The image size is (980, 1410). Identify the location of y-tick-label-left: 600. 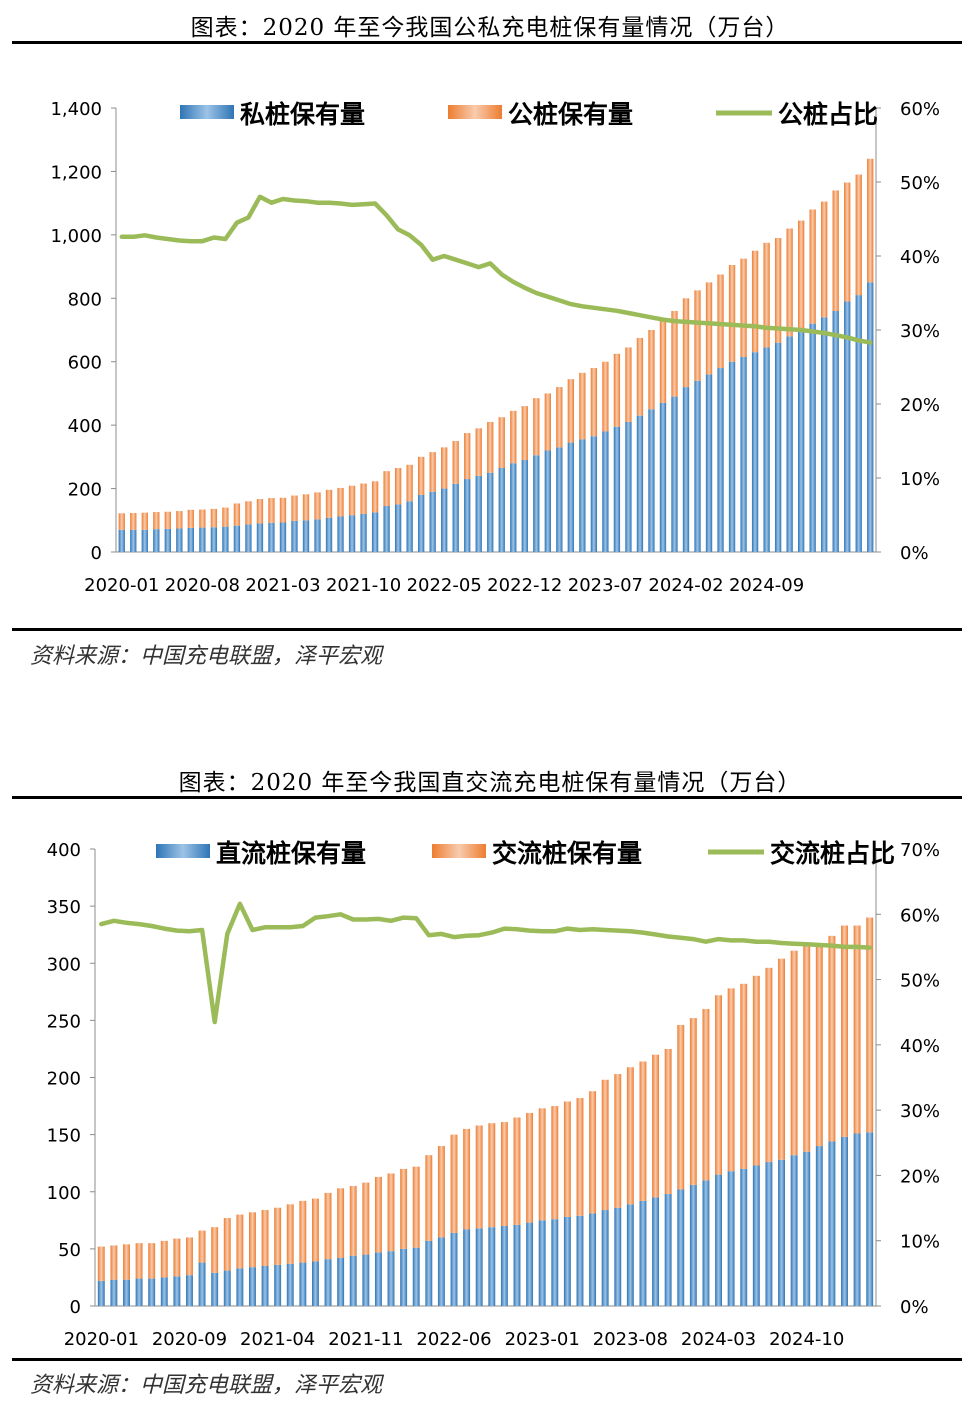
(85, 363).